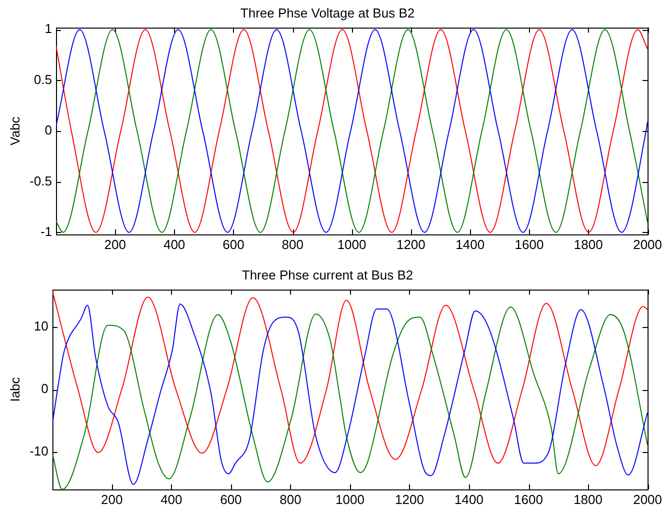 This screenshot has height=513, width=665. What do you see at coordinates (41, 180) in the screenshot?
I see `y-tick-label: -0.5` at bounding box center [41, 180].